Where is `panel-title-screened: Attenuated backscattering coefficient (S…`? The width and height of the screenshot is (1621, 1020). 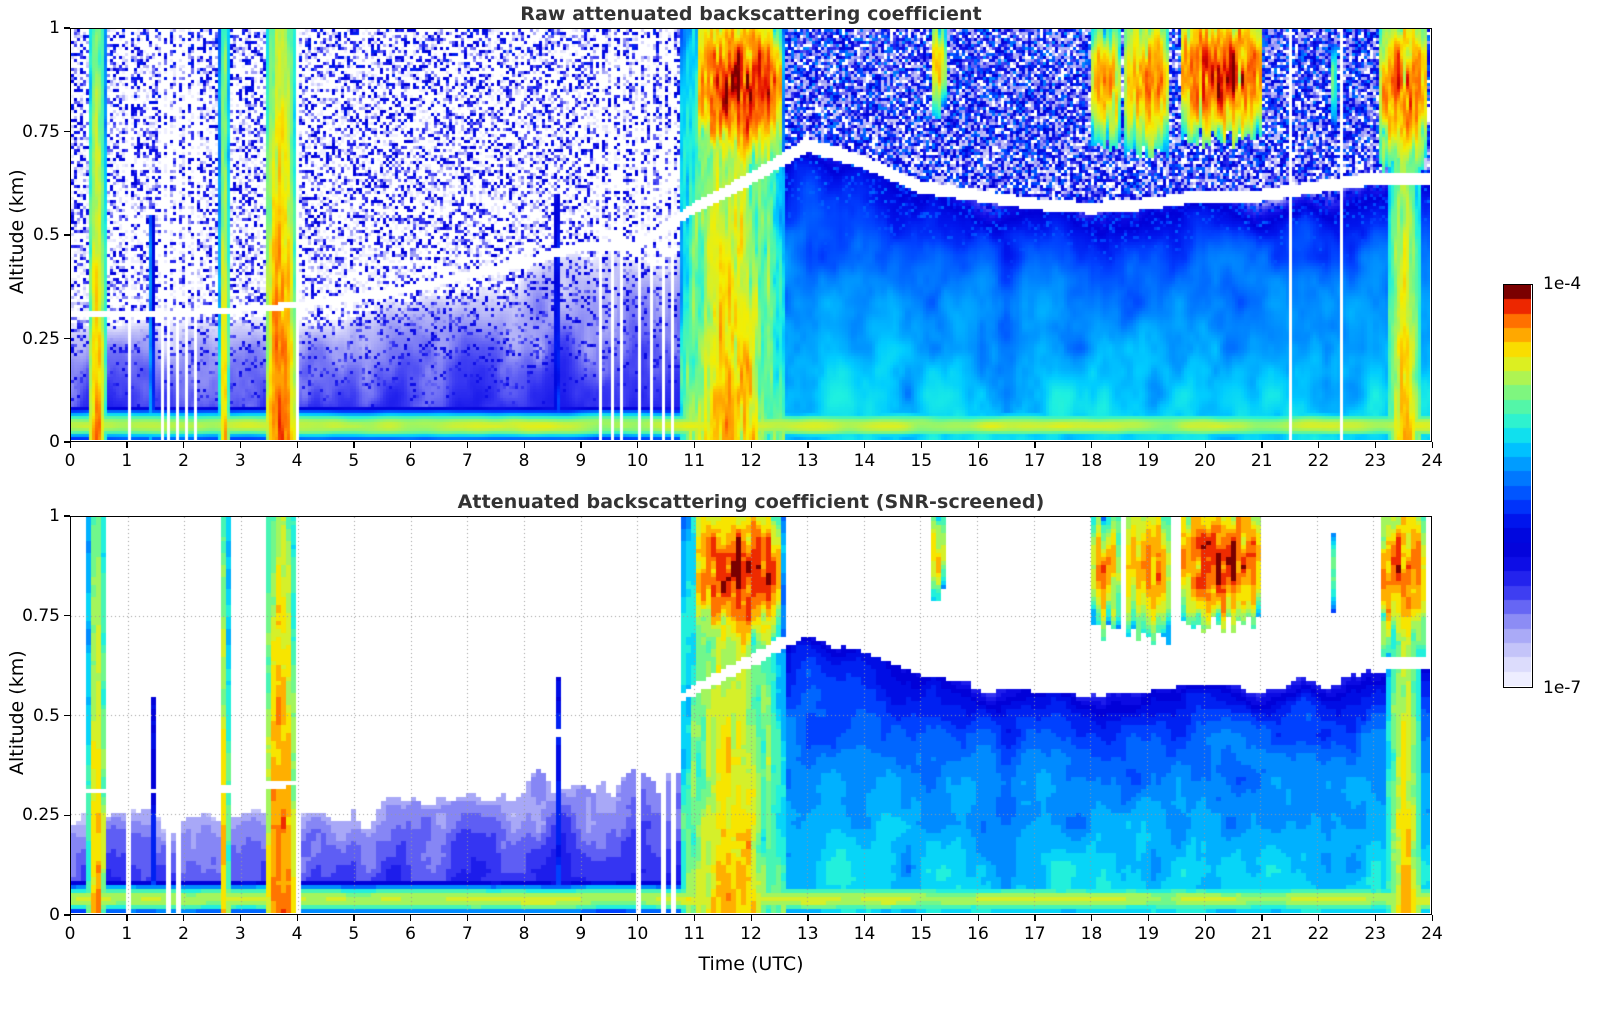
panel-title-screened: Attenuated backscattering coefficient (S… is located at coordinates (751, 502).